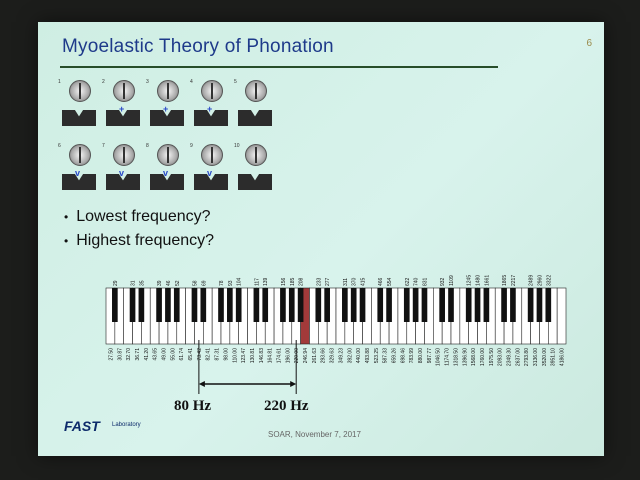  I want to click on white-key-frequency-label: 1046.50, so click(439, 357).